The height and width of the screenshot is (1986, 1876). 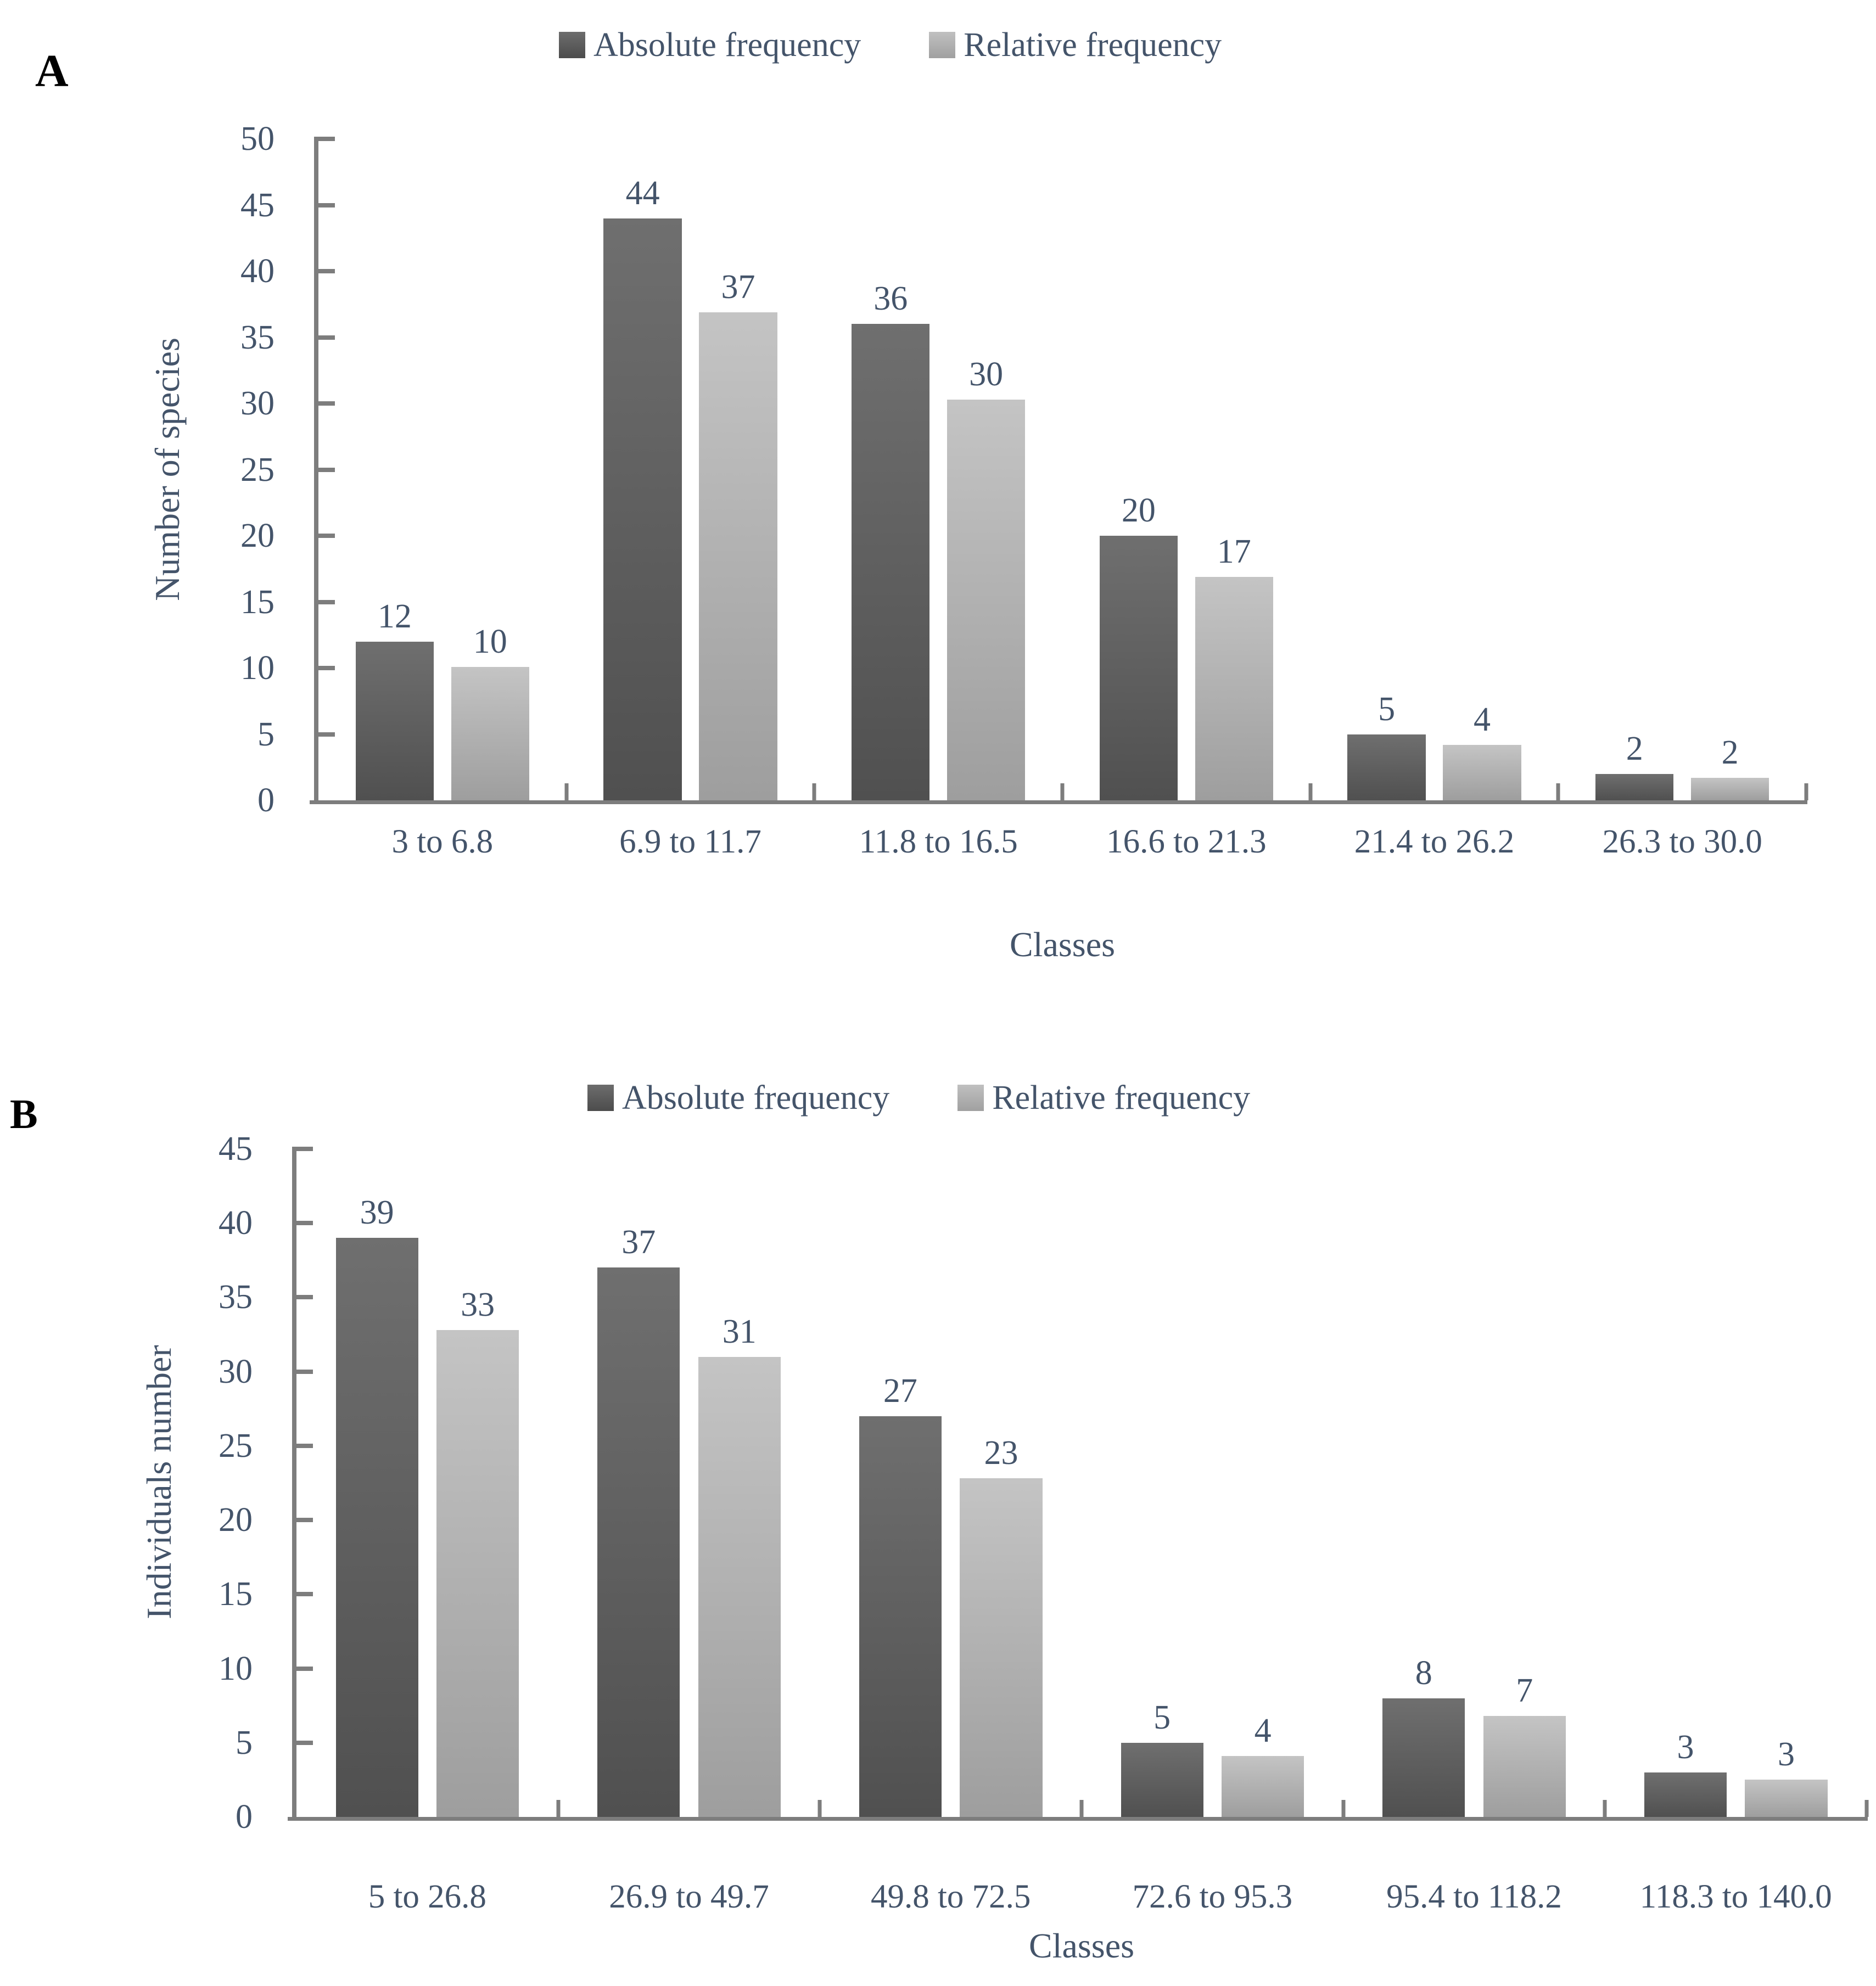 What do you see at coordinates (951, 1483) in the screenshot?
I see `bar-group: 27 23` at bounding box center [951, 1483].